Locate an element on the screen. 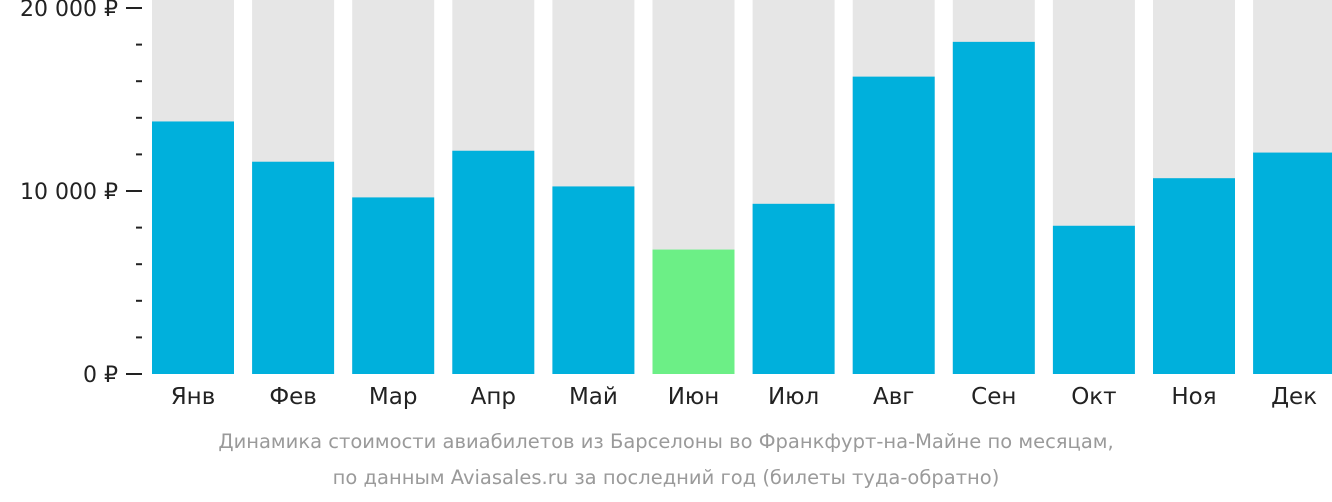 The height and width of the screenshot is (502, 1332). x-tick-label: Май is located at coordinates (593, 397).